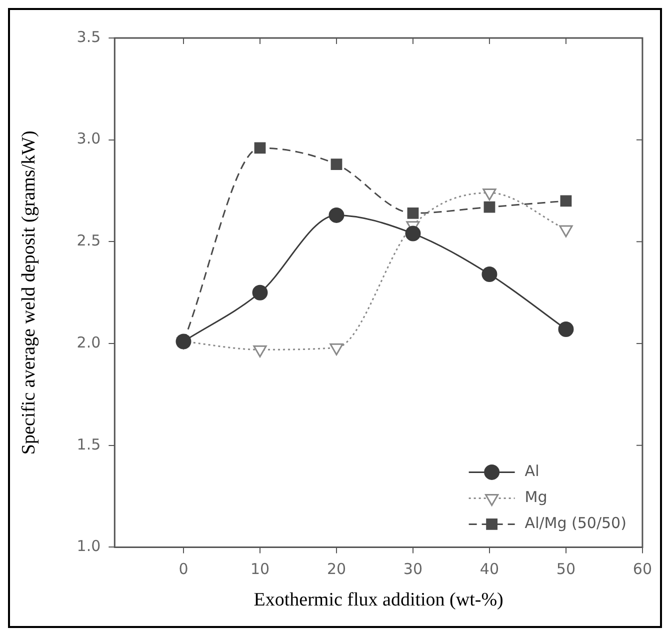  What do you see at coordinates (642, 569) in the screenshot?
I see `x-tick-label: 60` at bounding box center [642, 569].